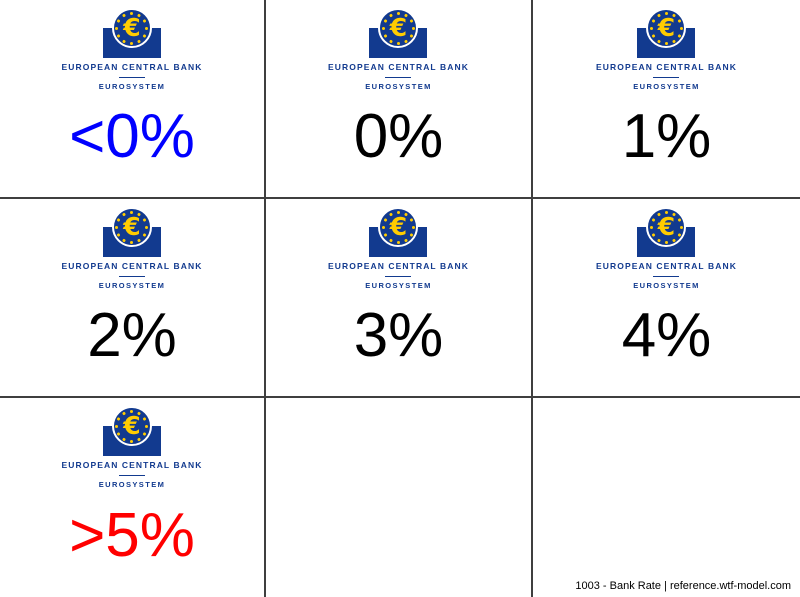 Image resolution: width=800 pixels, height=597 pixels. I want to click on rate-cell: € EUROPEAN CENTRAL BANK EUROSYSTEM 4%, so click(666, 298).